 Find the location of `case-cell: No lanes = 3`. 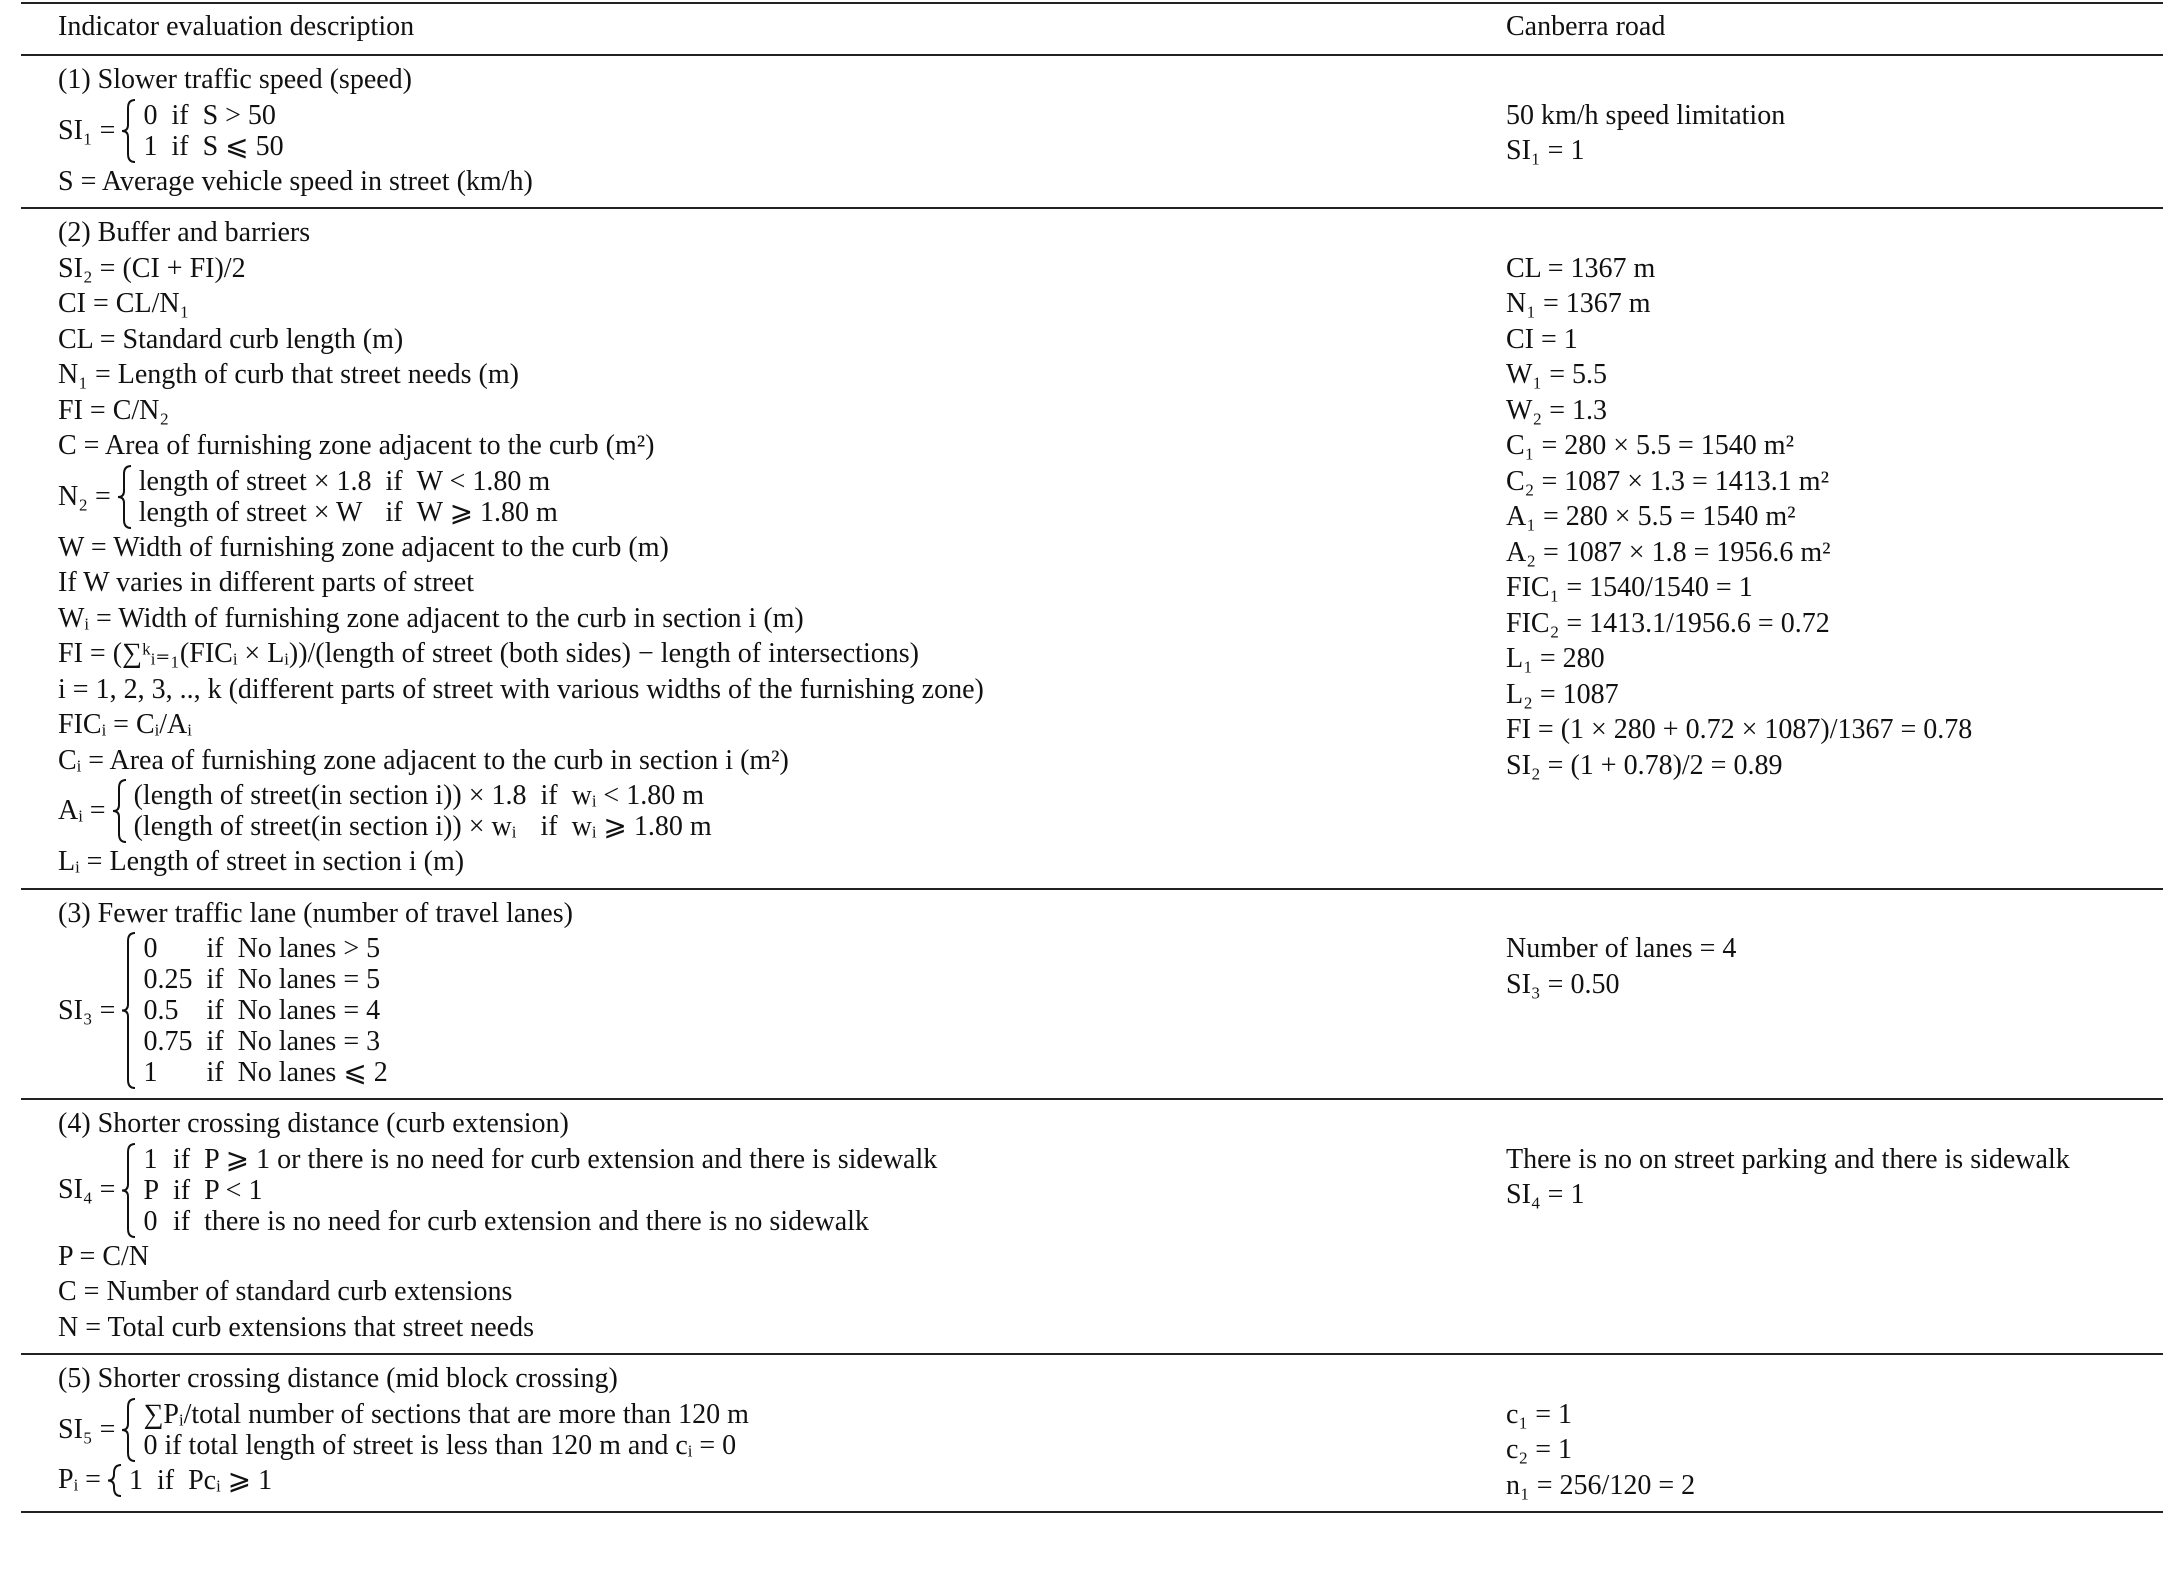

case-cell: No lanes = 3 is located at coordinates (309, 1041).